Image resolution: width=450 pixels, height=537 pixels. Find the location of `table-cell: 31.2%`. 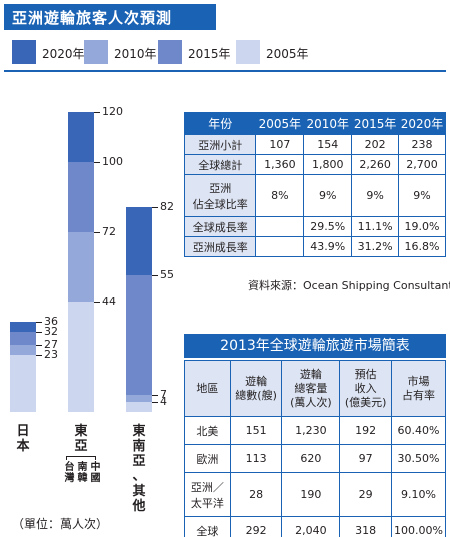

table-cell: 31.2% is located at coordinates (375, 246).